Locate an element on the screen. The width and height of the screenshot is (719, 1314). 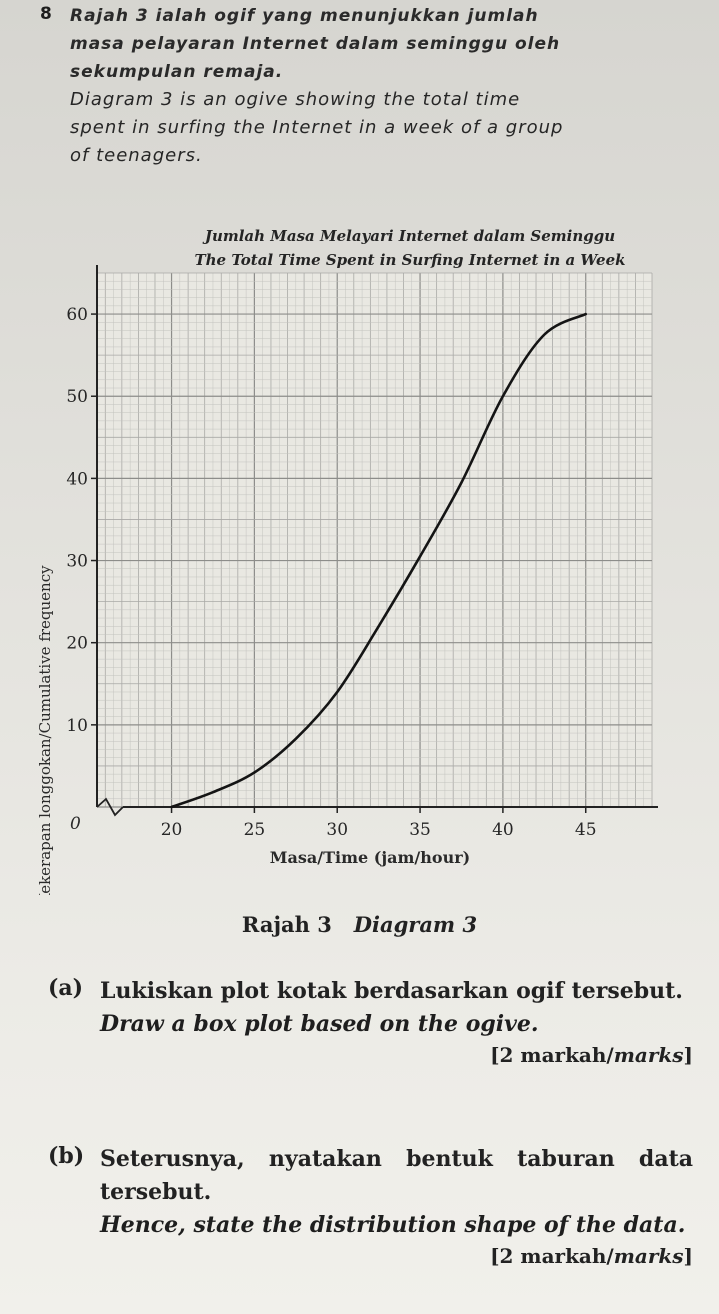
x-tick-label: 20 is located at coordinates (172, 830).